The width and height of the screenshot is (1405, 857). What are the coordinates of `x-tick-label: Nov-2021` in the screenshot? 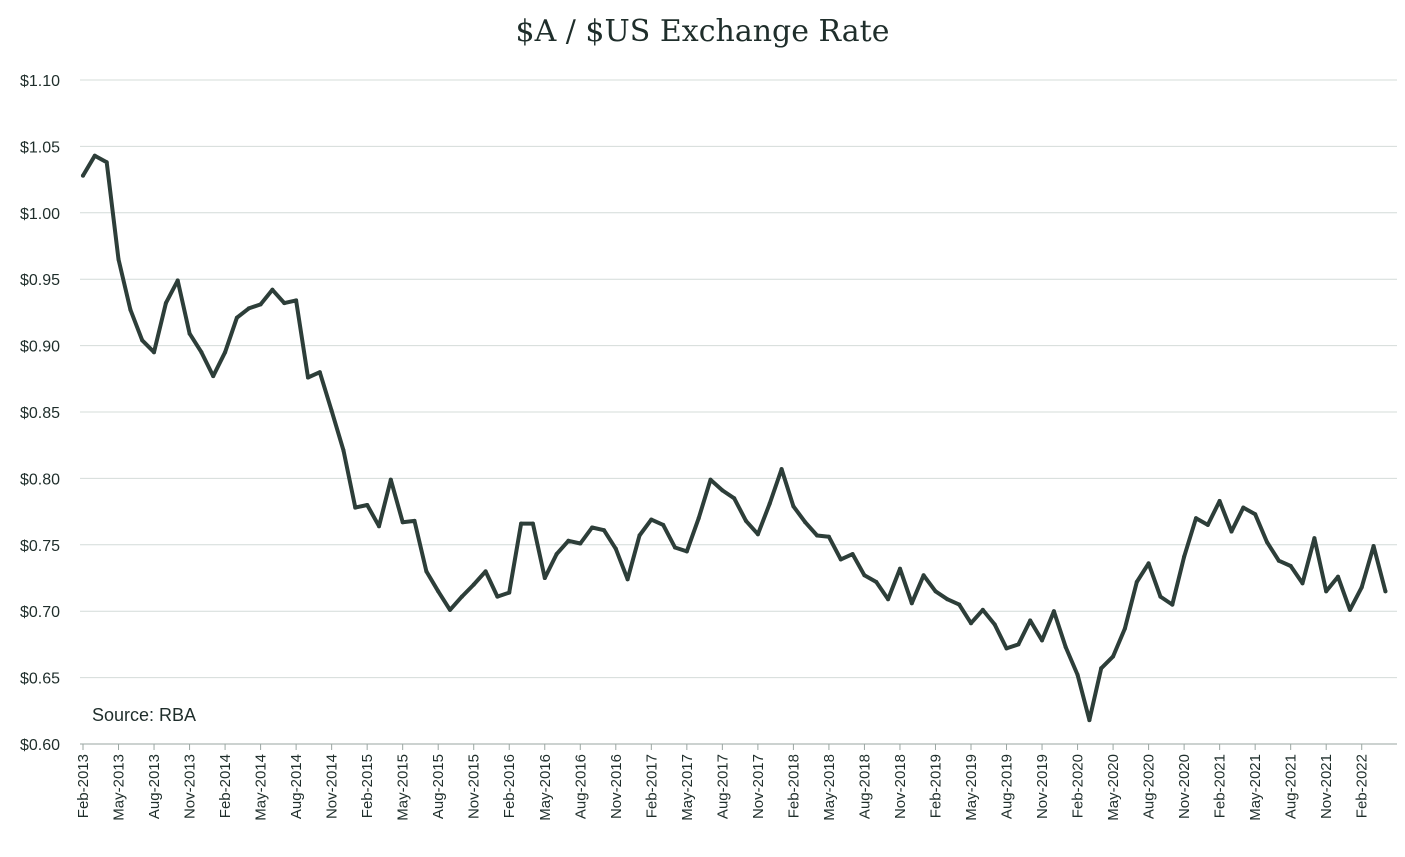 It's located at (1326, 786).